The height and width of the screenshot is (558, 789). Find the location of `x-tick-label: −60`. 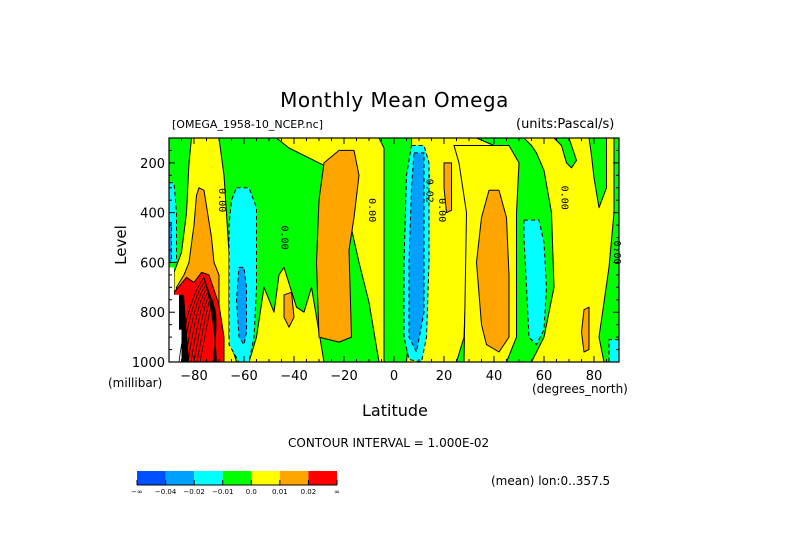

x-tick-label: −60 is located at coordinates (243, 376).